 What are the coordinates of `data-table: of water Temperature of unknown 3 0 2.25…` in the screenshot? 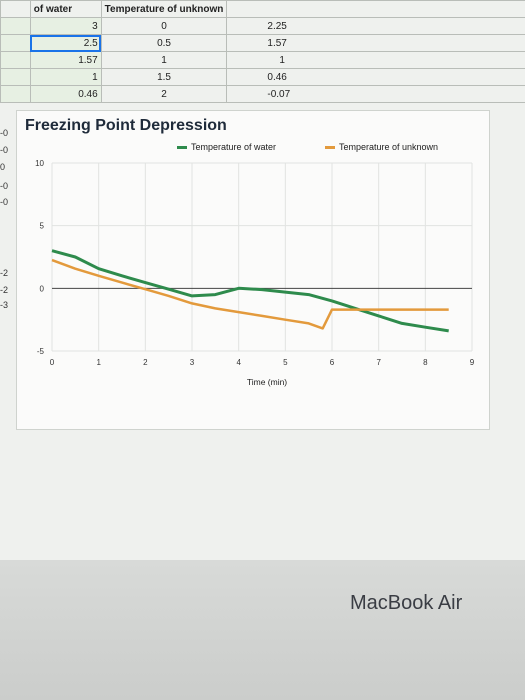 It's located at (262, 51).